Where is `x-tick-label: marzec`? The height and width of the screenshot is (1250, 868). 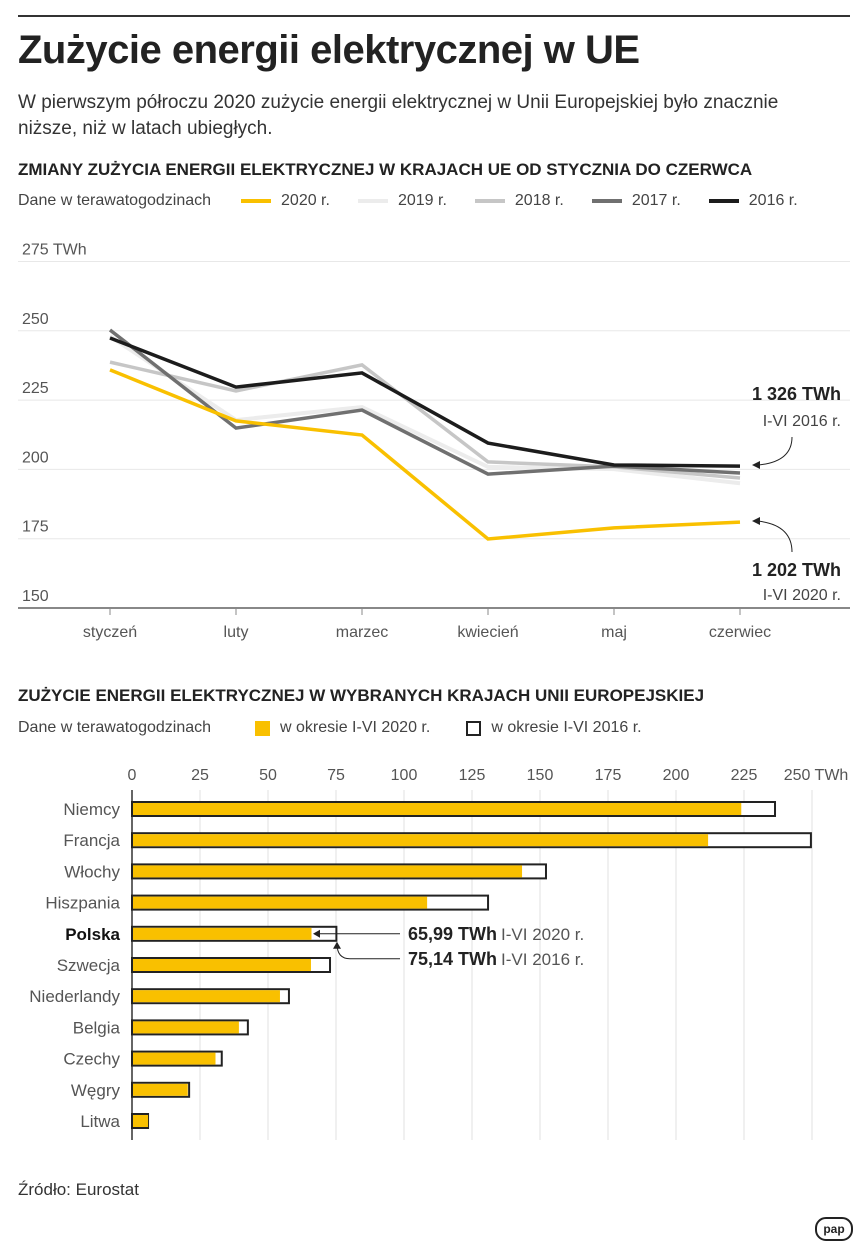 x-tick-label: marzec is located at coordinates (362, 632).